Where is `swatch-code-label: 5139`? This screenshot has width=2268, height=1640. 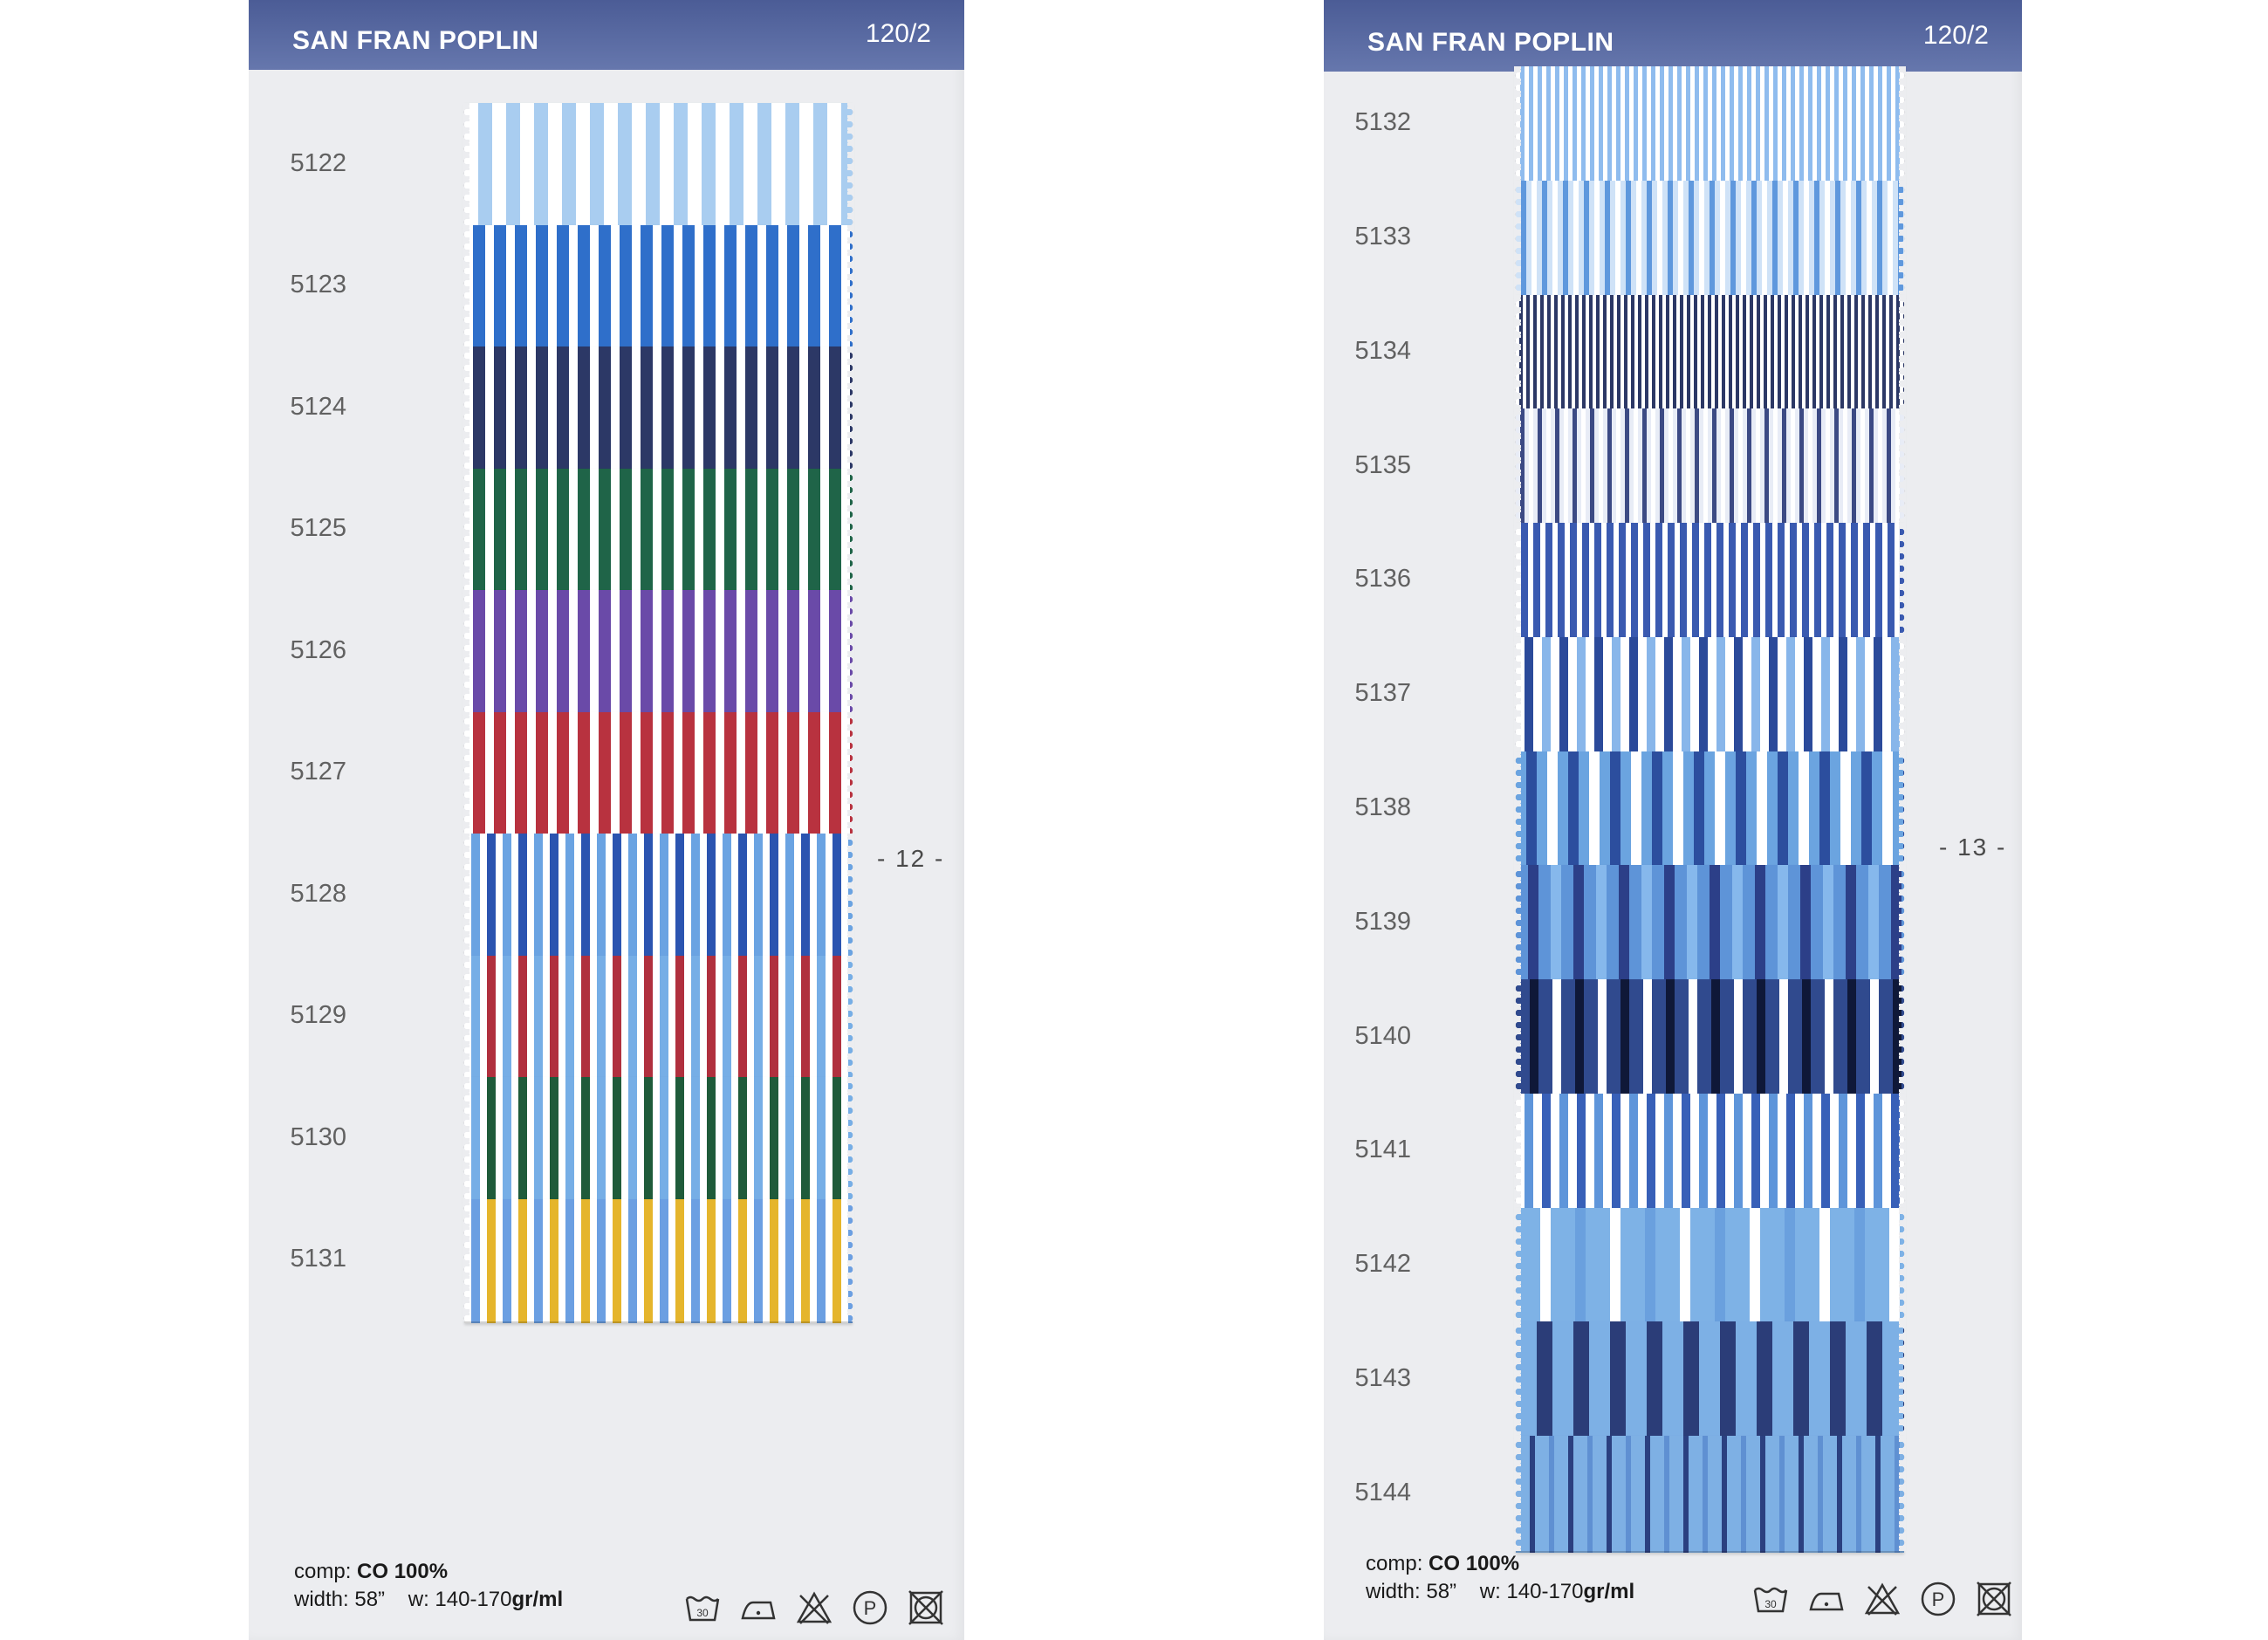
swatch-code-label: 5139 is located at coordinates (1382, 921).